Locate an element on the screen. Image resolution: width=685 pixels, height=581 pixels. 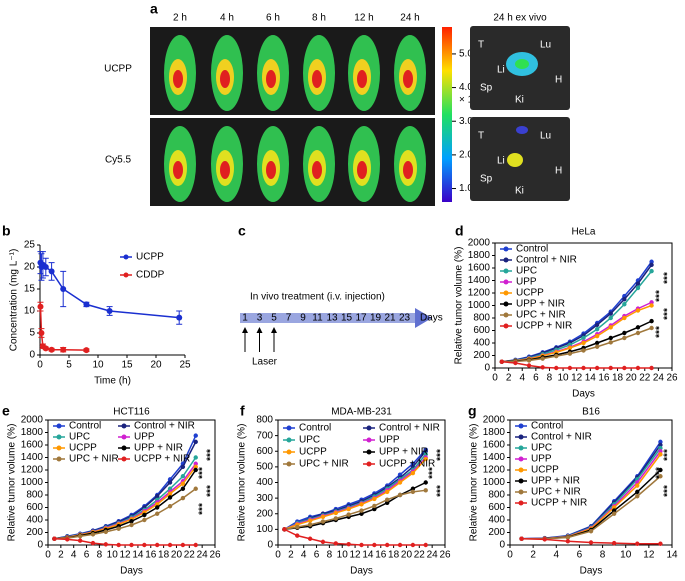
chart-title: HCT116 is located at coordinates (131, 412).